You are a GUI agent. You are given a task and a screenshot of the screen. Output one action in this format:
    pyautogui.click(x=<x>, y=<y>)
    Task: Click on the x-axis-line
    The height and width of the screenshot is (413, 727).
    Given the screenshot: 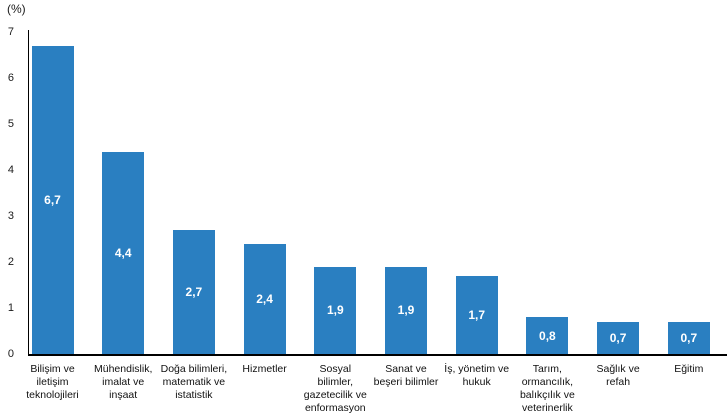 What is the action you would take?
    pyautogui.click(x=377, y=355)
    